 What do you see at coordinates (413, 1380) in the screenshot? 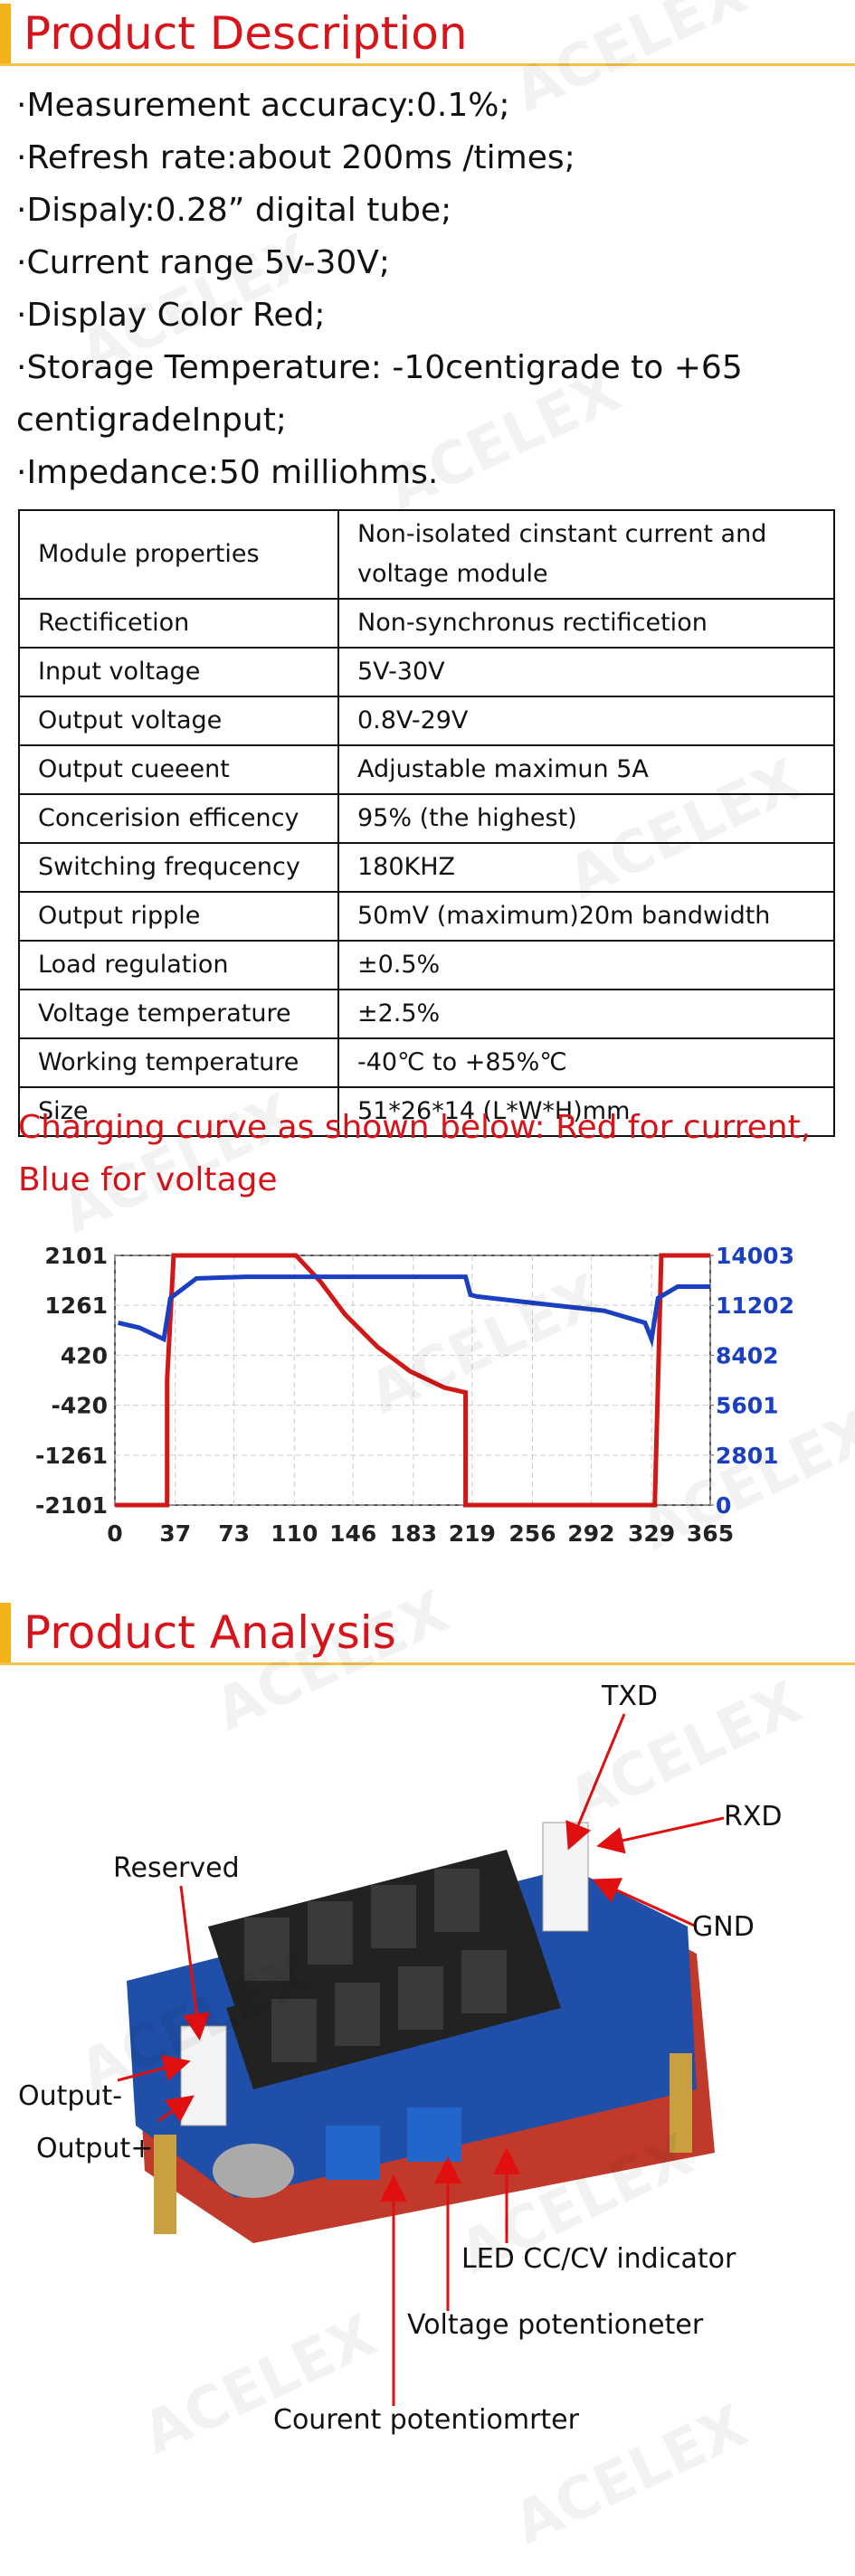
I see `plot-area` at bounding box center [413, 1380].